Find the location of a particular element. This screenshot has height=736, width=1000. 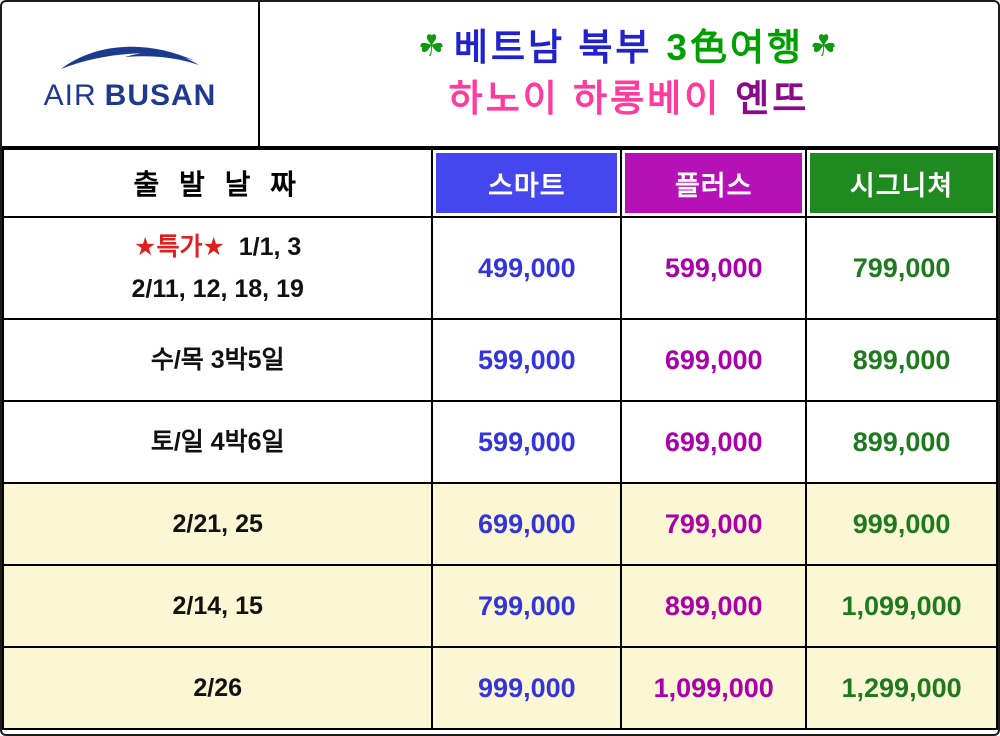

plus-price-cell: 1,099,000 is located at coordinates (714, 688).